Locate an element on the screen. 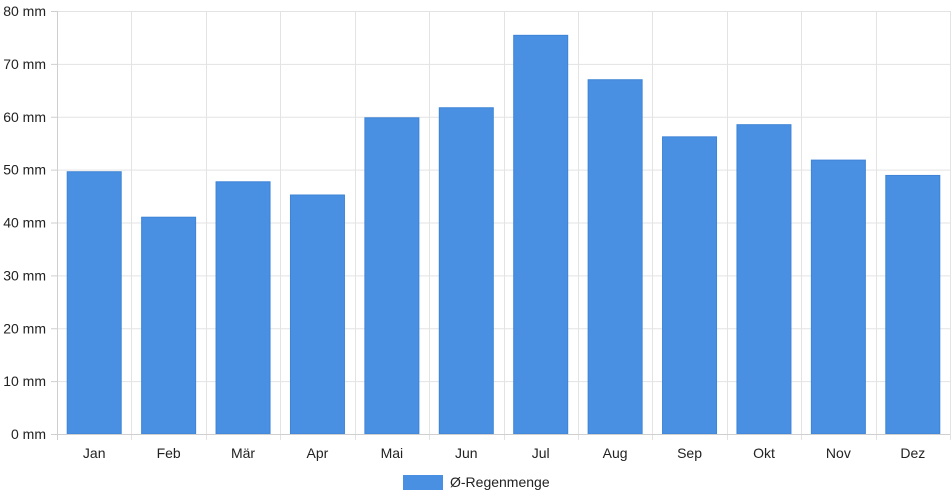 This screenshot has height=500, width=952. y-tick-label: 40 mm is located at coordinates (24, 223).